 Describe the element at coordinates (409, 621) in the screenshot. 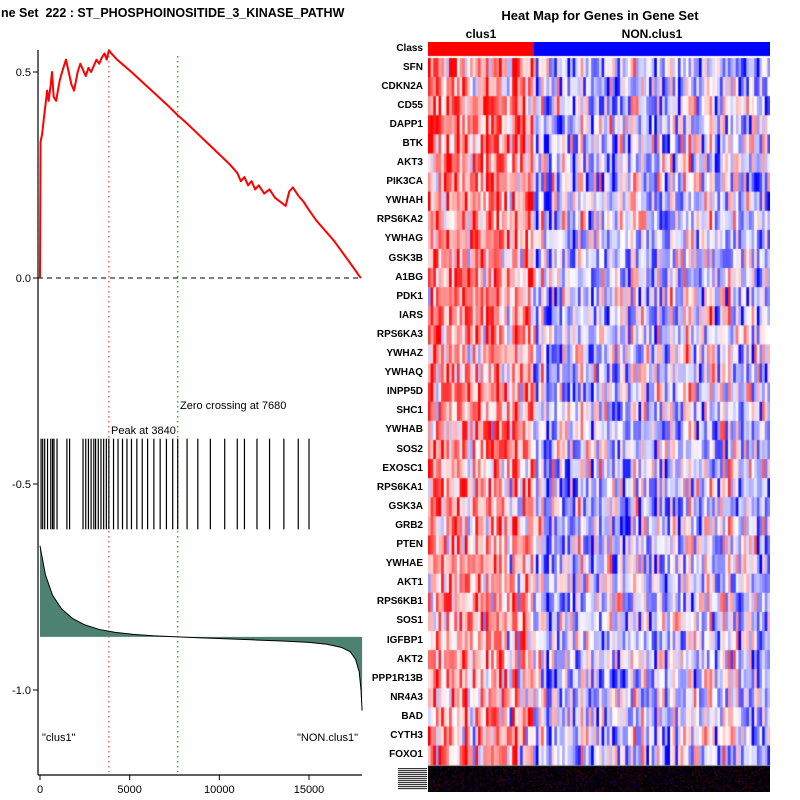

I see `gene-label-sos1: SOS1` at that location.